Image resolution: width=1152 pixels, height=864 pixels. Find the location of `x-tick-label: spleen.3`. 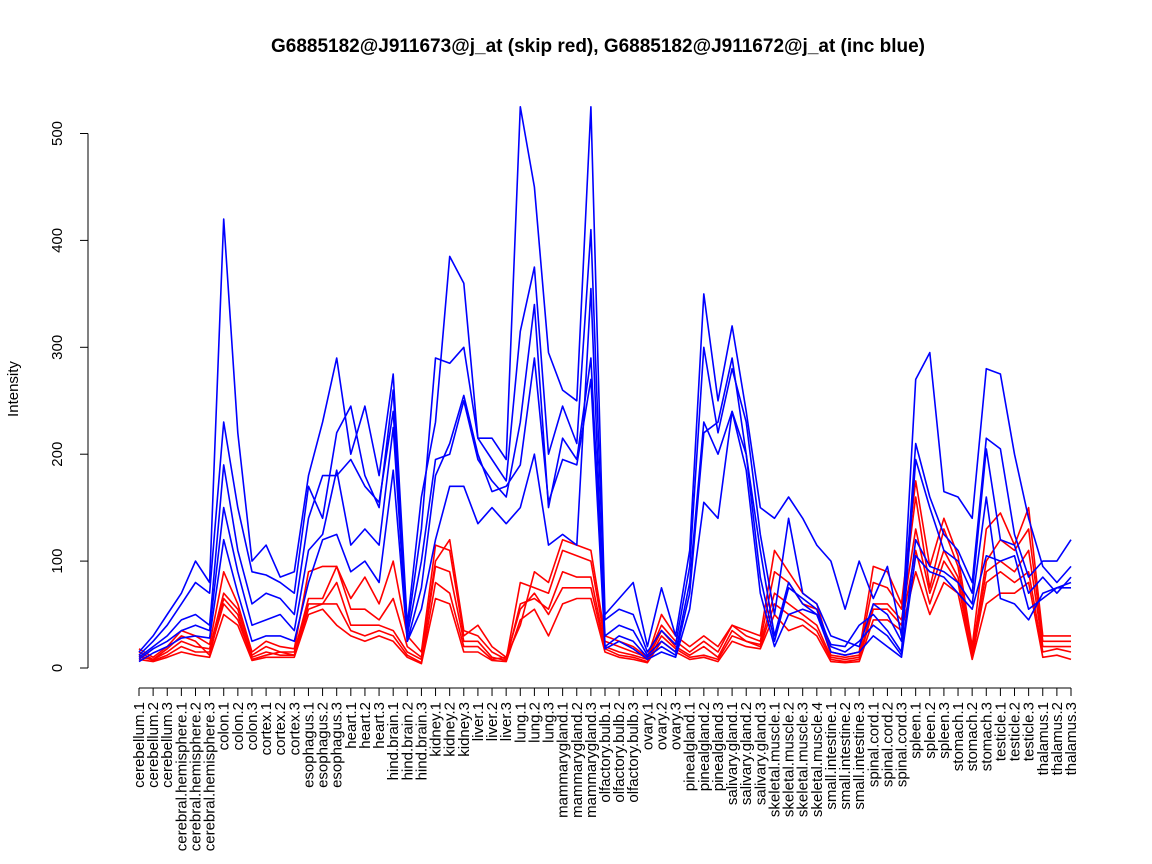

x-tick-label: spleen.3 is located at coordinates (944, 730).